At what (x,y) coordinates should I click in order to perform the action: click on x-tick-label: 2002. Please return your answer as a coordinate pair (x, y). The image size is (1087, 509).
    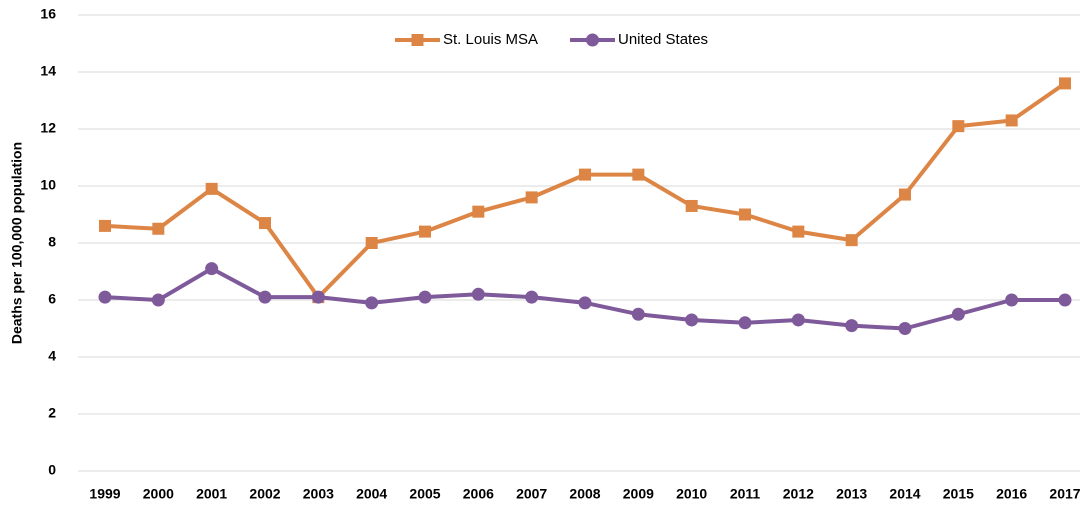
    Looking at the image, I should click on (264, 494).